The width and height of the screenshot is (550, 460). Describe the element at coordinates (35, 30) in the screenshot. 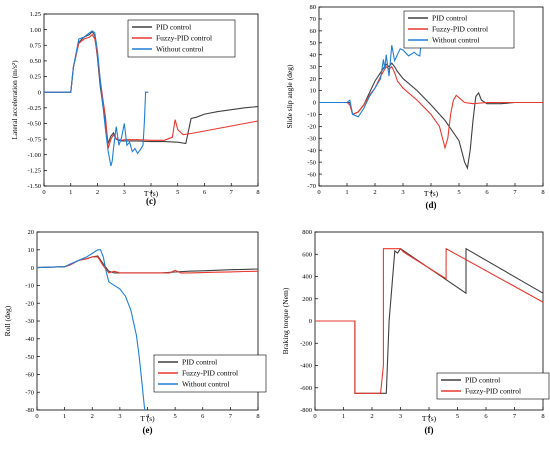

I see `y-tick-label: 1.00` at that location.